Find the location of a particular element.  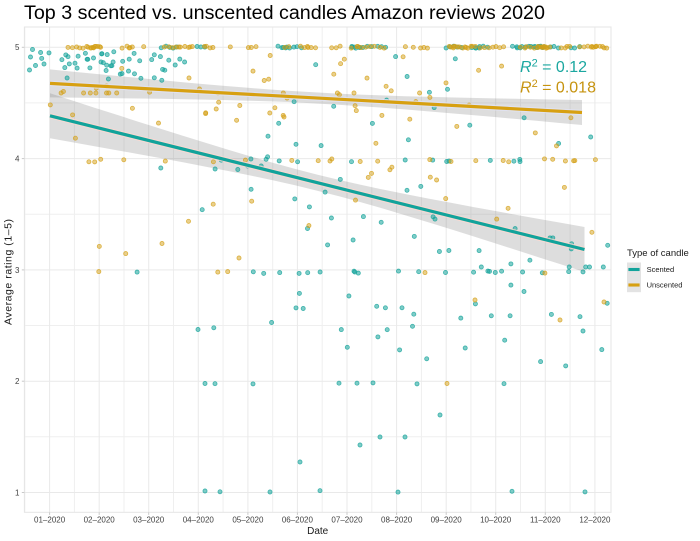

svg-text: 3 is located at coordinates (17, 270).